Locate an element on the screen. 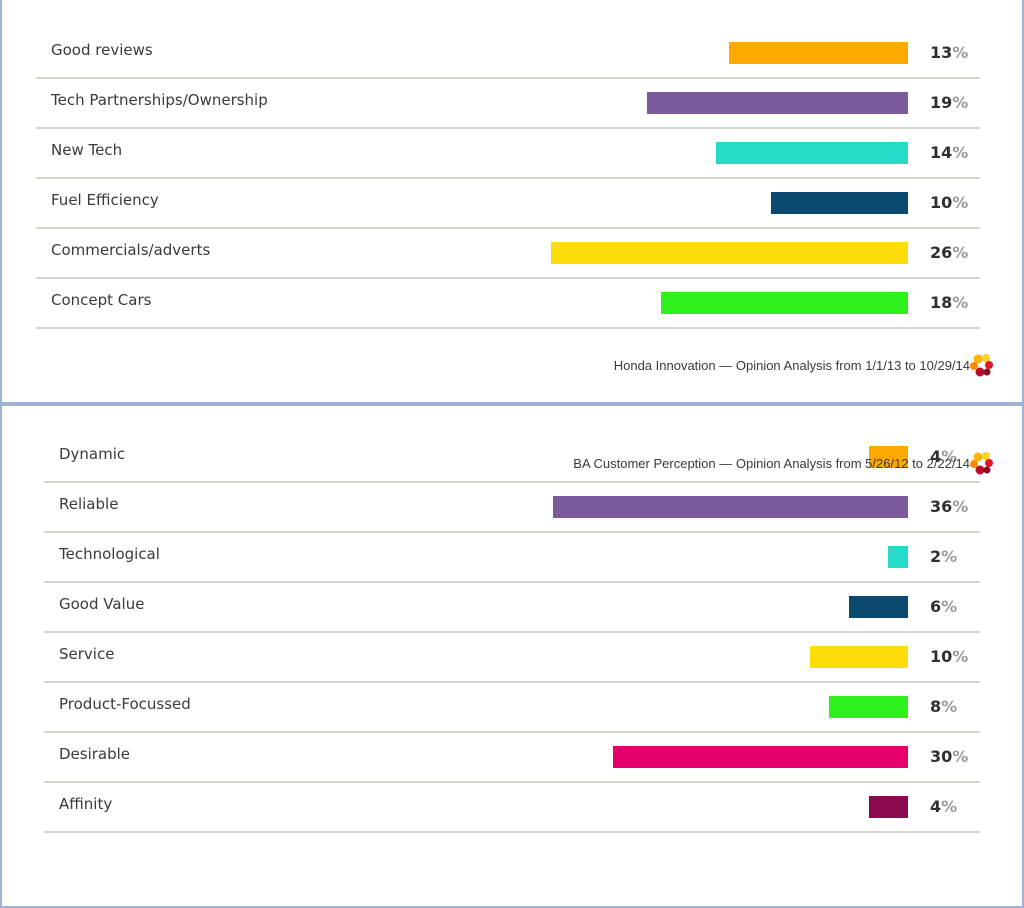 Image resolution: width=1024 pixels, height=908 pixels. chart-row: New Tech 14% is located at coordinates (508, 153).